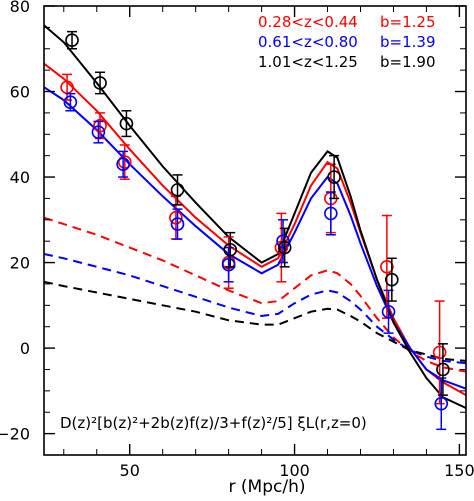  Describe the element at coordinates (25, 348) in the screenshot. I see `y-tick-label: 0` at that location.